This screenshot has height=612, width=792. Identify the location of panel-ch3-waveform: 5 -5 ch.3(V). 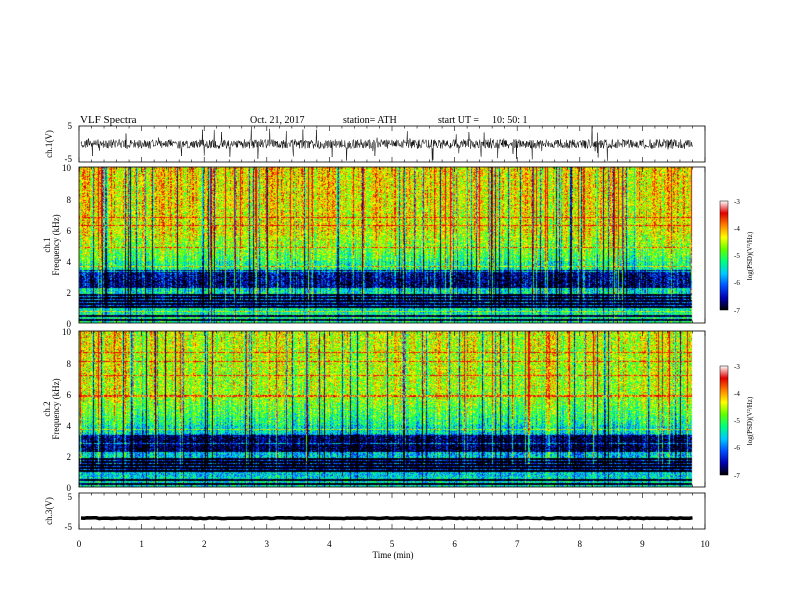
(375, 512).